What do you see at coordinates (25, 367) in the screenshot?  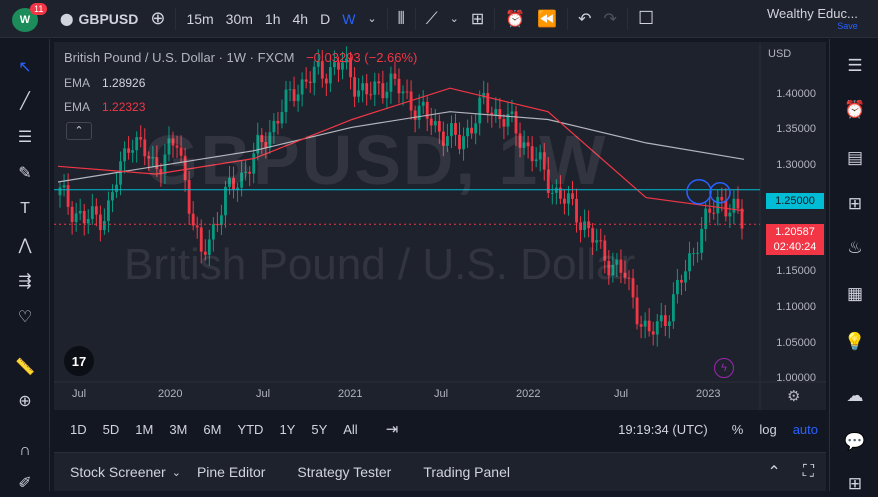 I see `ruler-icon: 📏` at bounding box center [25, 367].